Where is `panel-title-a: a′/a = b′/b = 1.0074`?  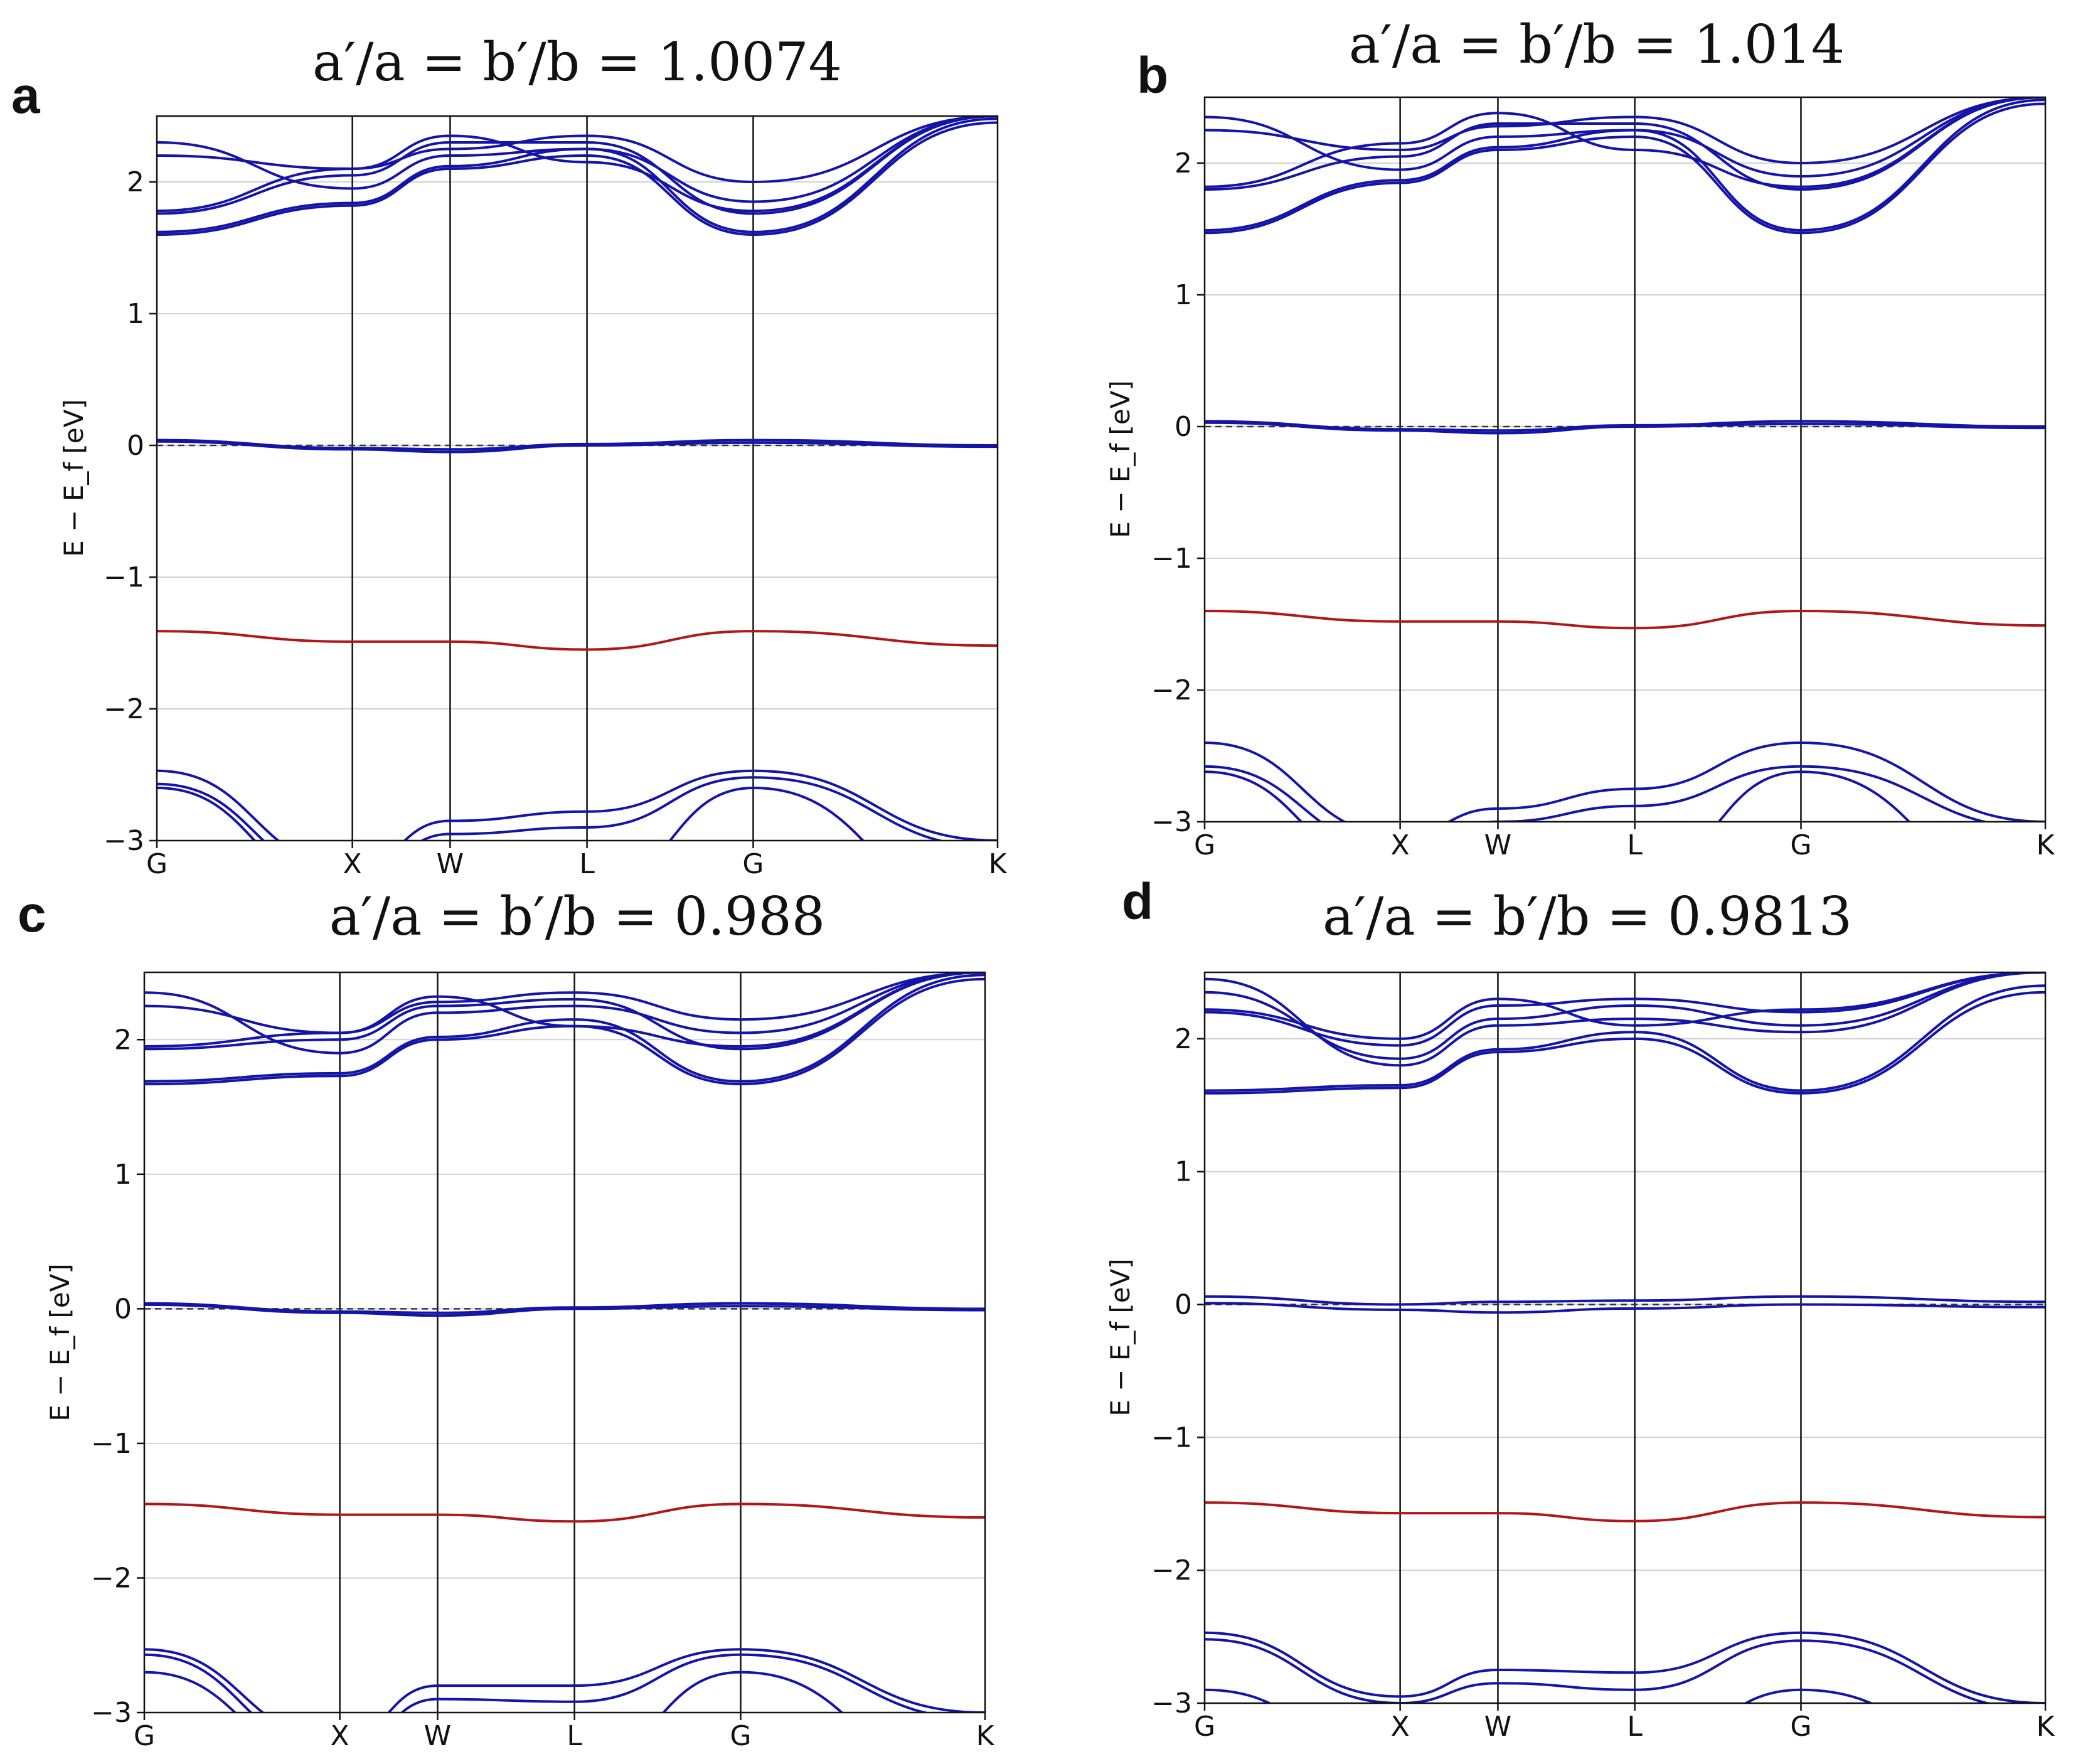
panel-title-a: a′/a = b′/b = 1.0074 is located at coordinates (577, 62).